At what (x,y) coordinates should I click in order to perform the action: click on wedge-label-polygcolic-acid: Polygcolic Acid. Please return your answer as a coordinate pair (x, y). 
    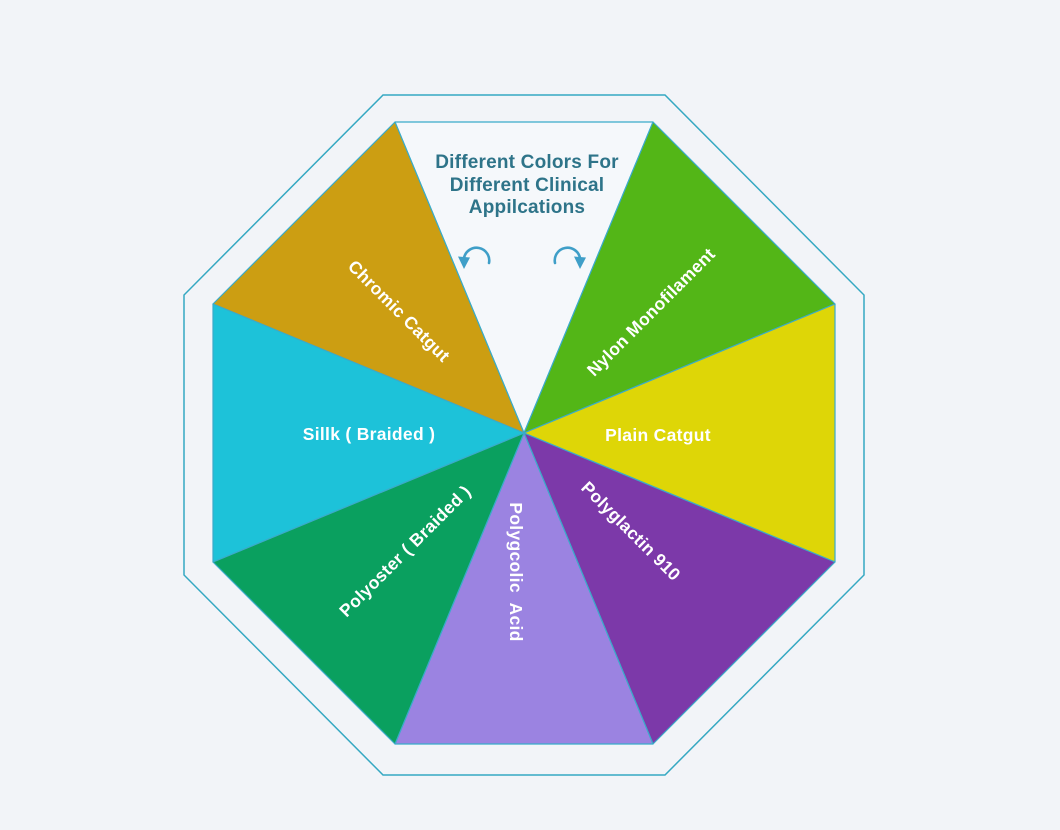
    Looking at the image, I should click on (516, 571).